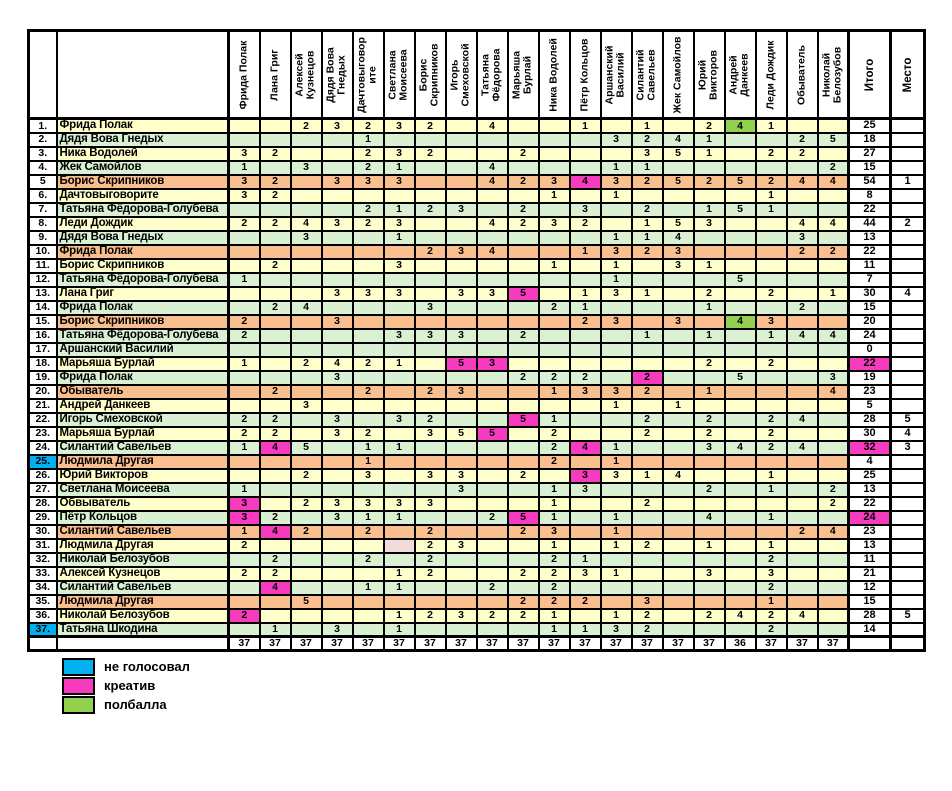 The width and height of the screenshot is (952, 791). Describe the element at coordinates (142, 335) in the screenshot. I see `participant-name: Татьяна Фёдорова-Голубева` at that location.